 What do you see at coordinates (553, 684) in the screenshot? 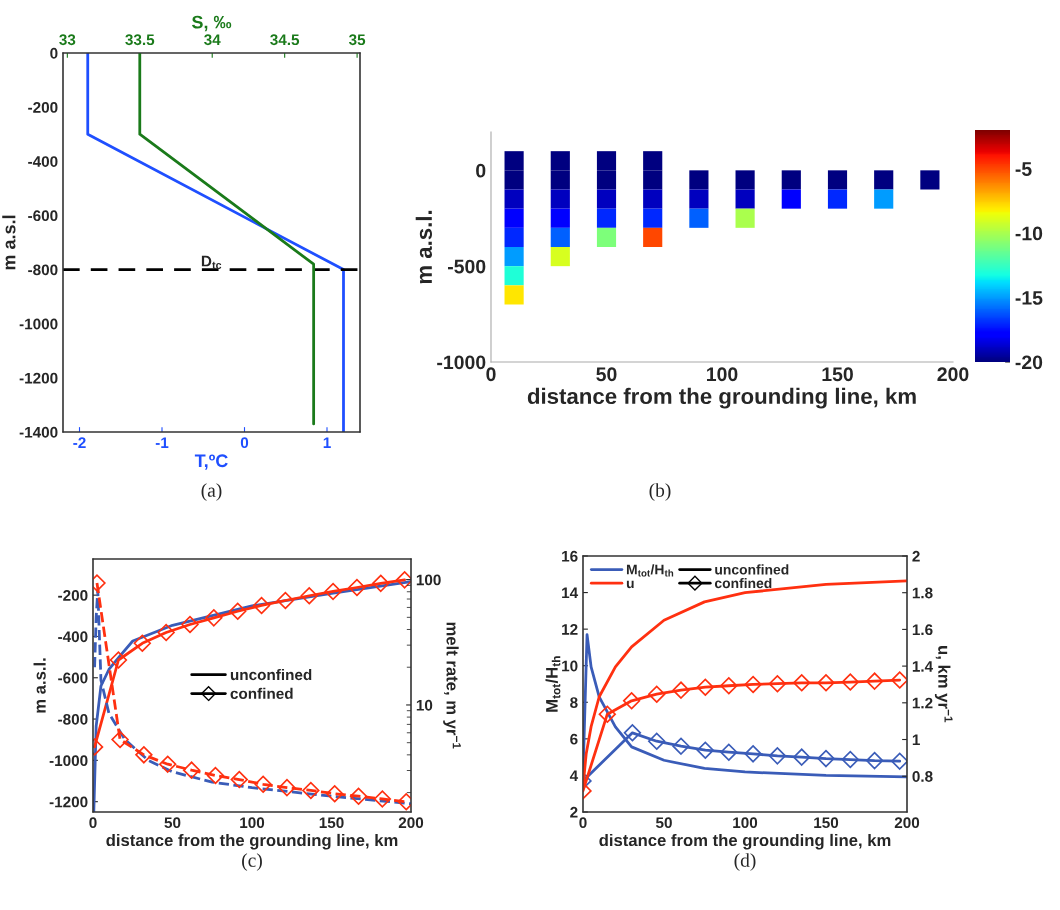
I see `y-axis-title: M$_{tot}$/H$_{th}$` at bounding box center [553, 684].